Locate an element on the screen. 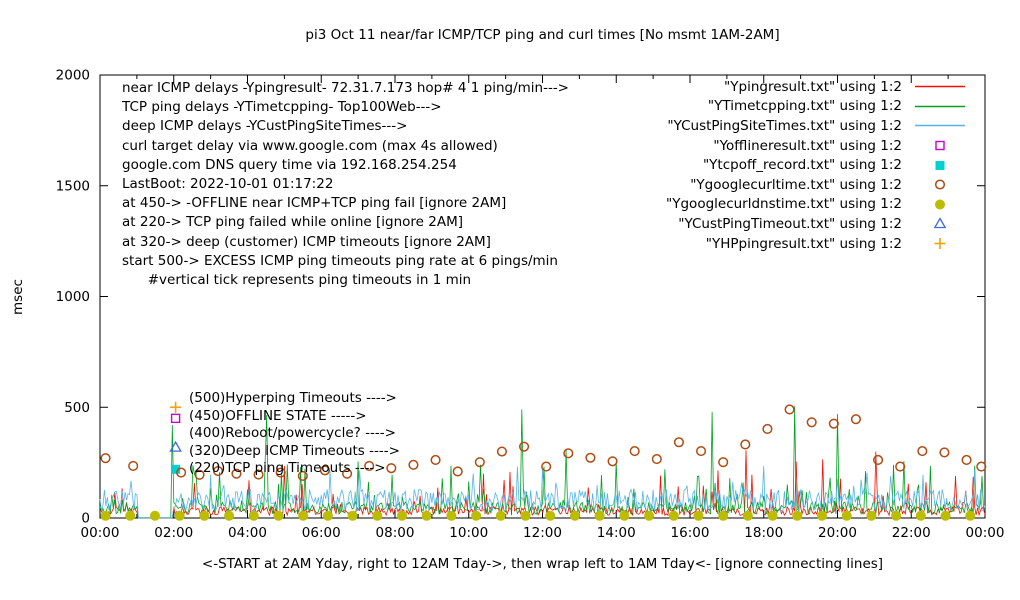  legend-entry-YCustPingTimeout: "YCustPingTimeout.txt" using 1:2 is located at coordinates (817, 224).